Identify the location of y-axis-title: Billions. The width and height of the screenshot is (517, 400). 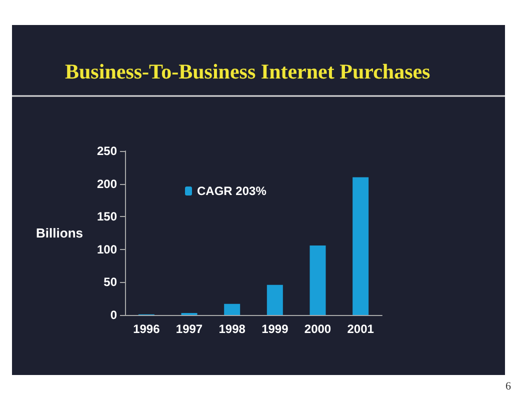
(59, 233).